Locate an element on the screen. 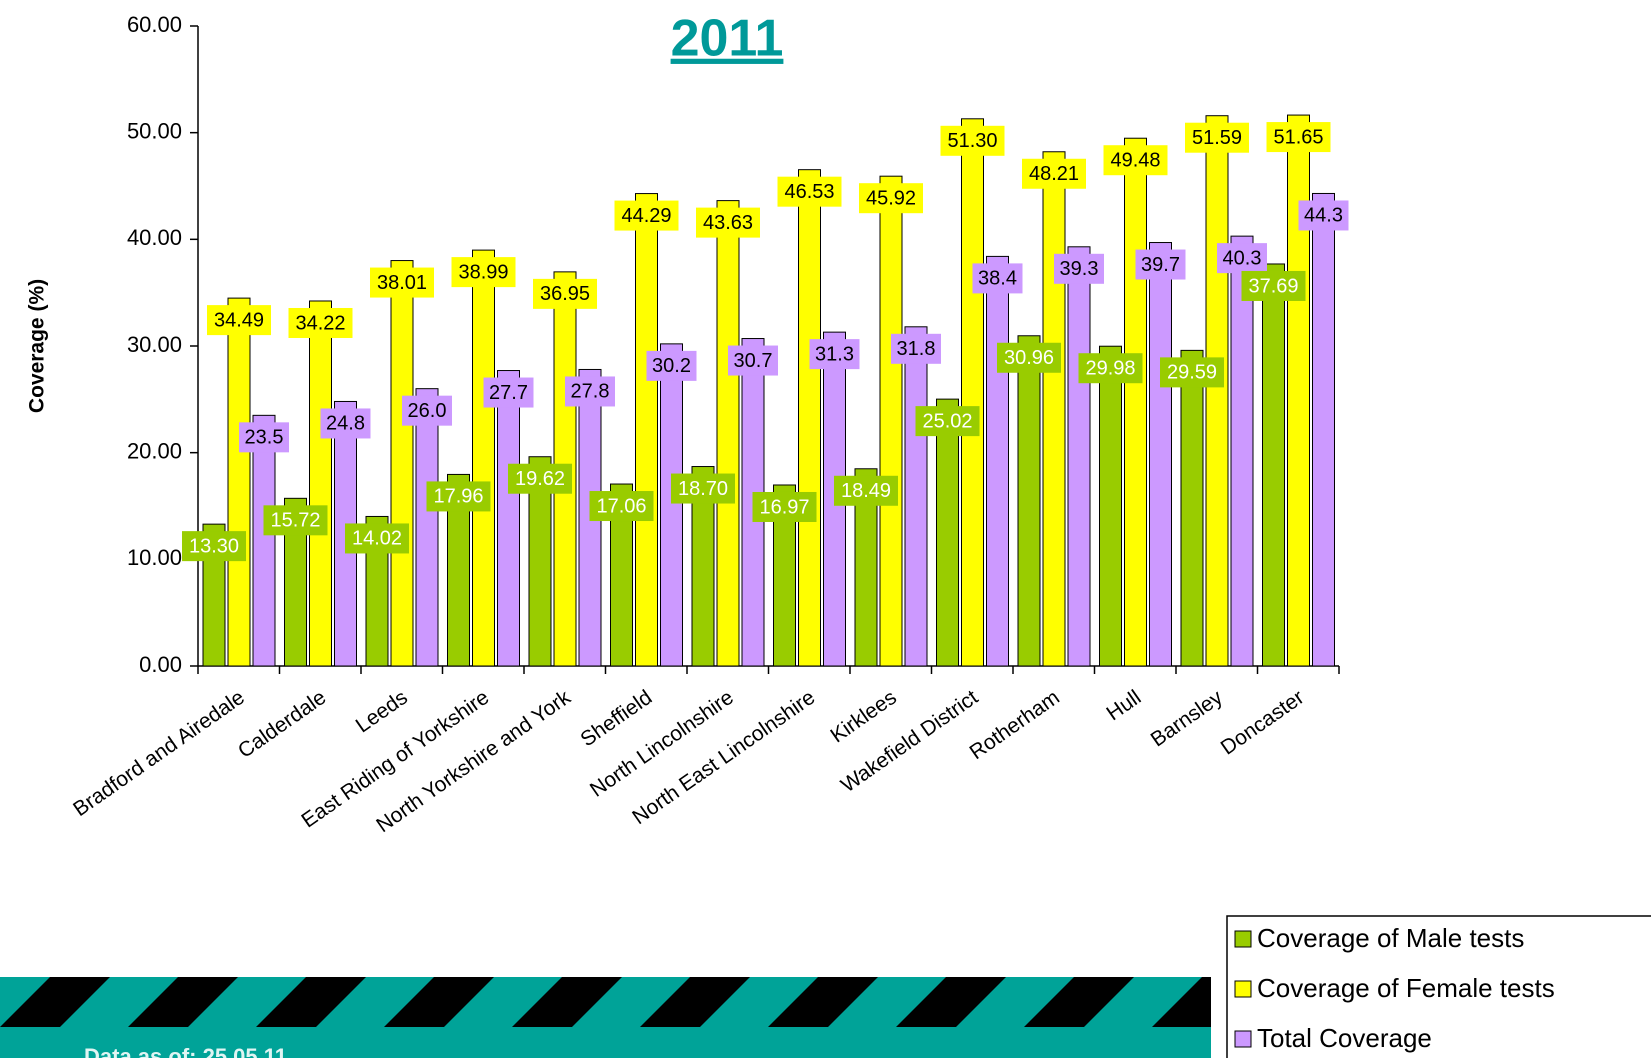 The height and width of the screenshot is (1058, 1651). data-label: 46.53 is located at coordinates (809, 192).